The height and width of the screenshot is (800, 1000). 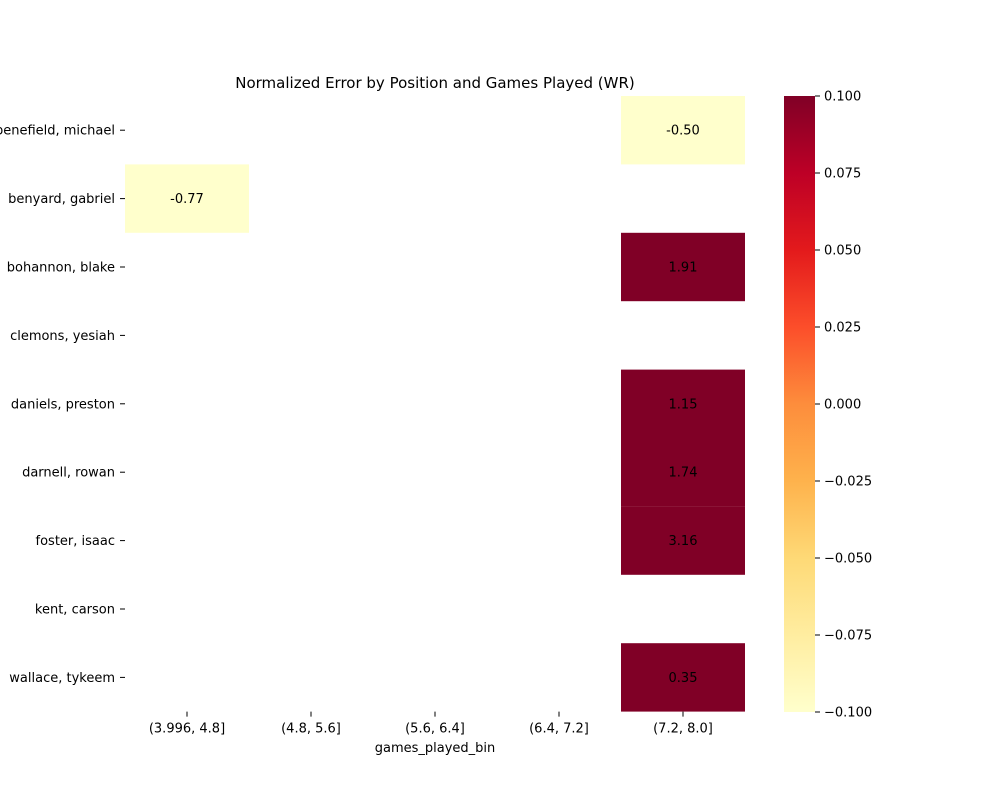 I want to click on y-tick-label: foster, isaac, so click(x=75, y=541).